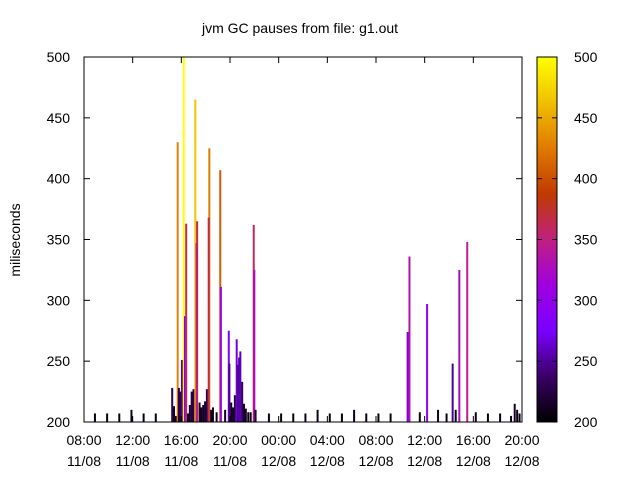 The image size is (640, 480). Describe the element at coordinates (586, 361) in the screenshot. I see `colorbar-tick-label: 250` at that location.